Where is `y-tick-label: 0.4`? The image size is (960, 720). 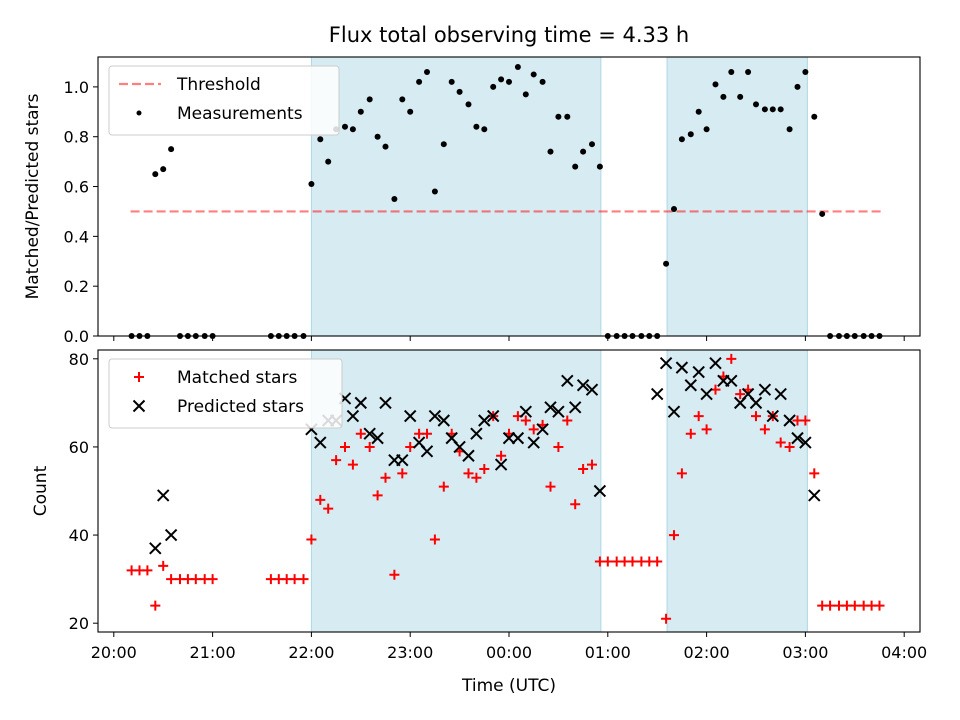
y-tick-label: 0.4 is located at coordinates (76, 236).